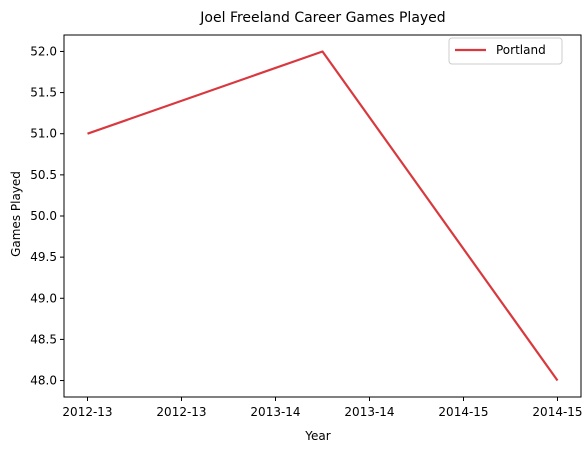 The width and height of the screenshot is (582, 453). I want to click on y-tick-label: 51.5, so click(43, 93).